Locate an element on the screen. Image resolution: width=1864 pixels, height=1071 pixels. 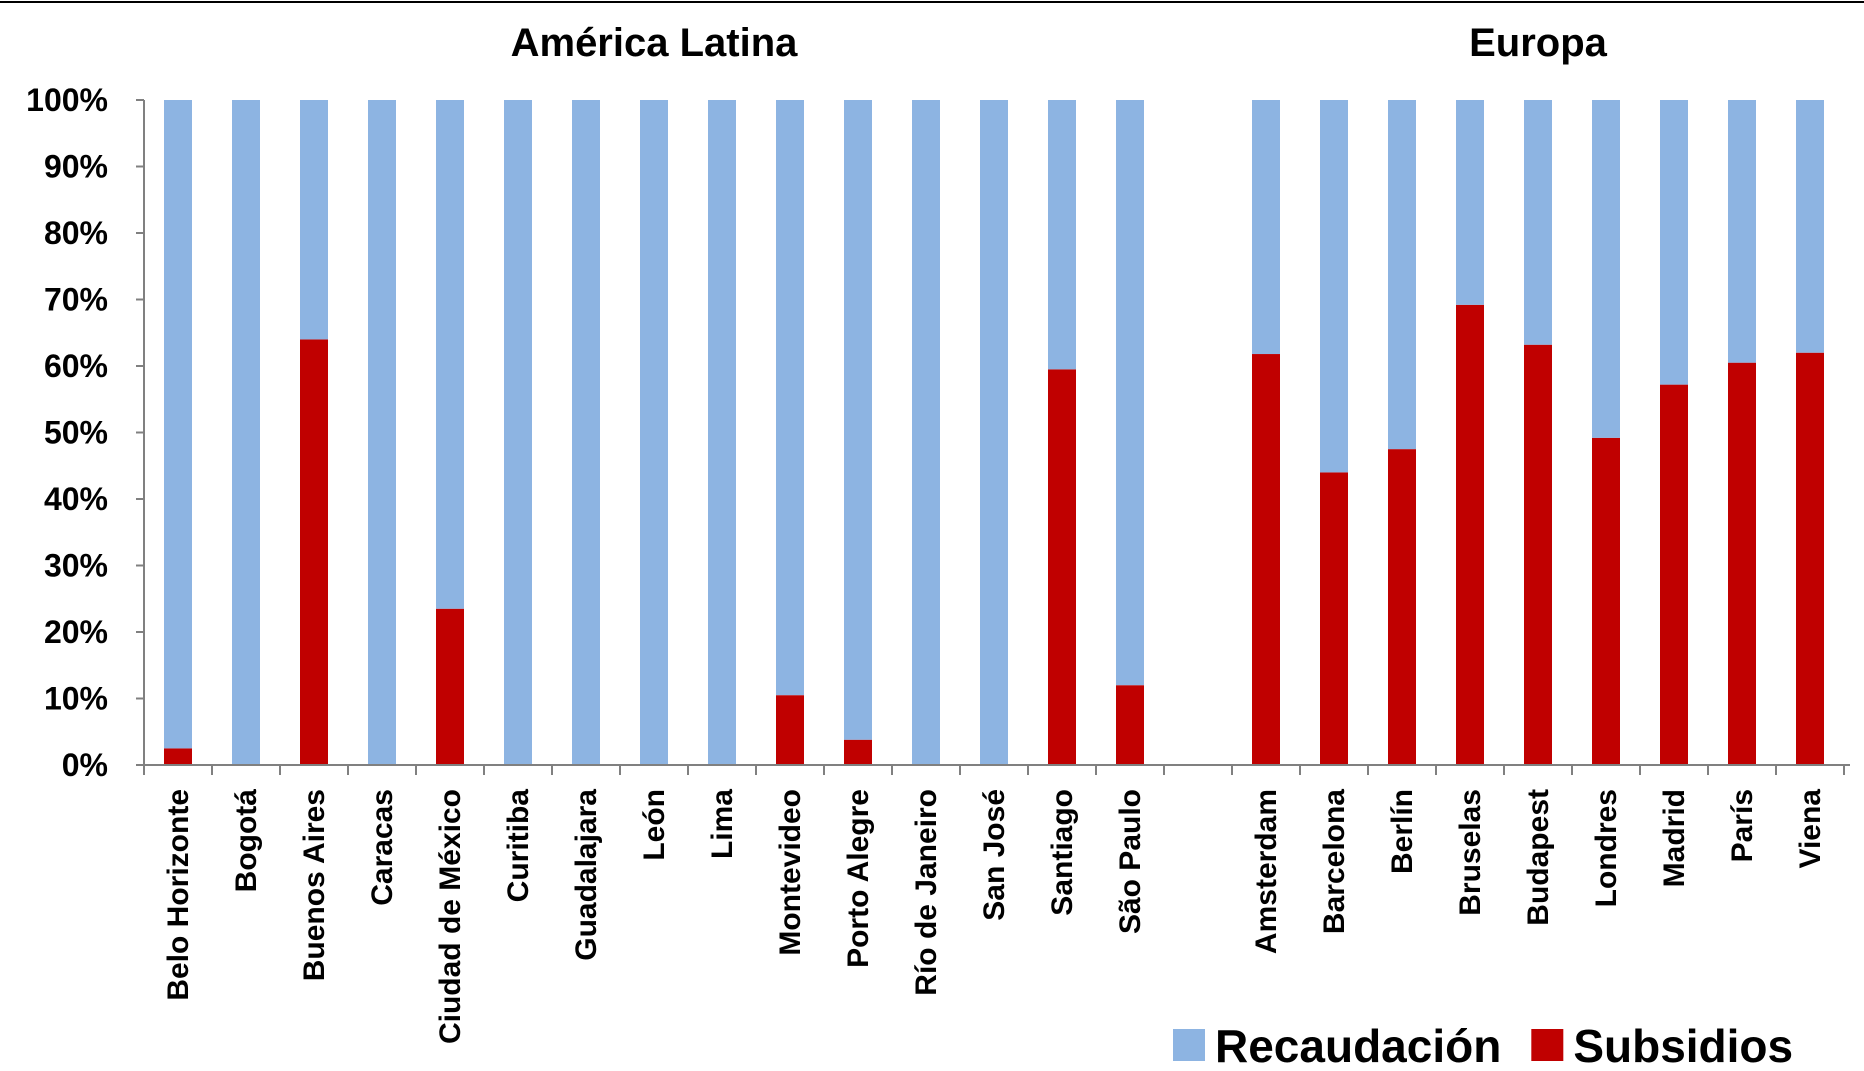
group-label: Europa is located at coordinates (1538, 43).